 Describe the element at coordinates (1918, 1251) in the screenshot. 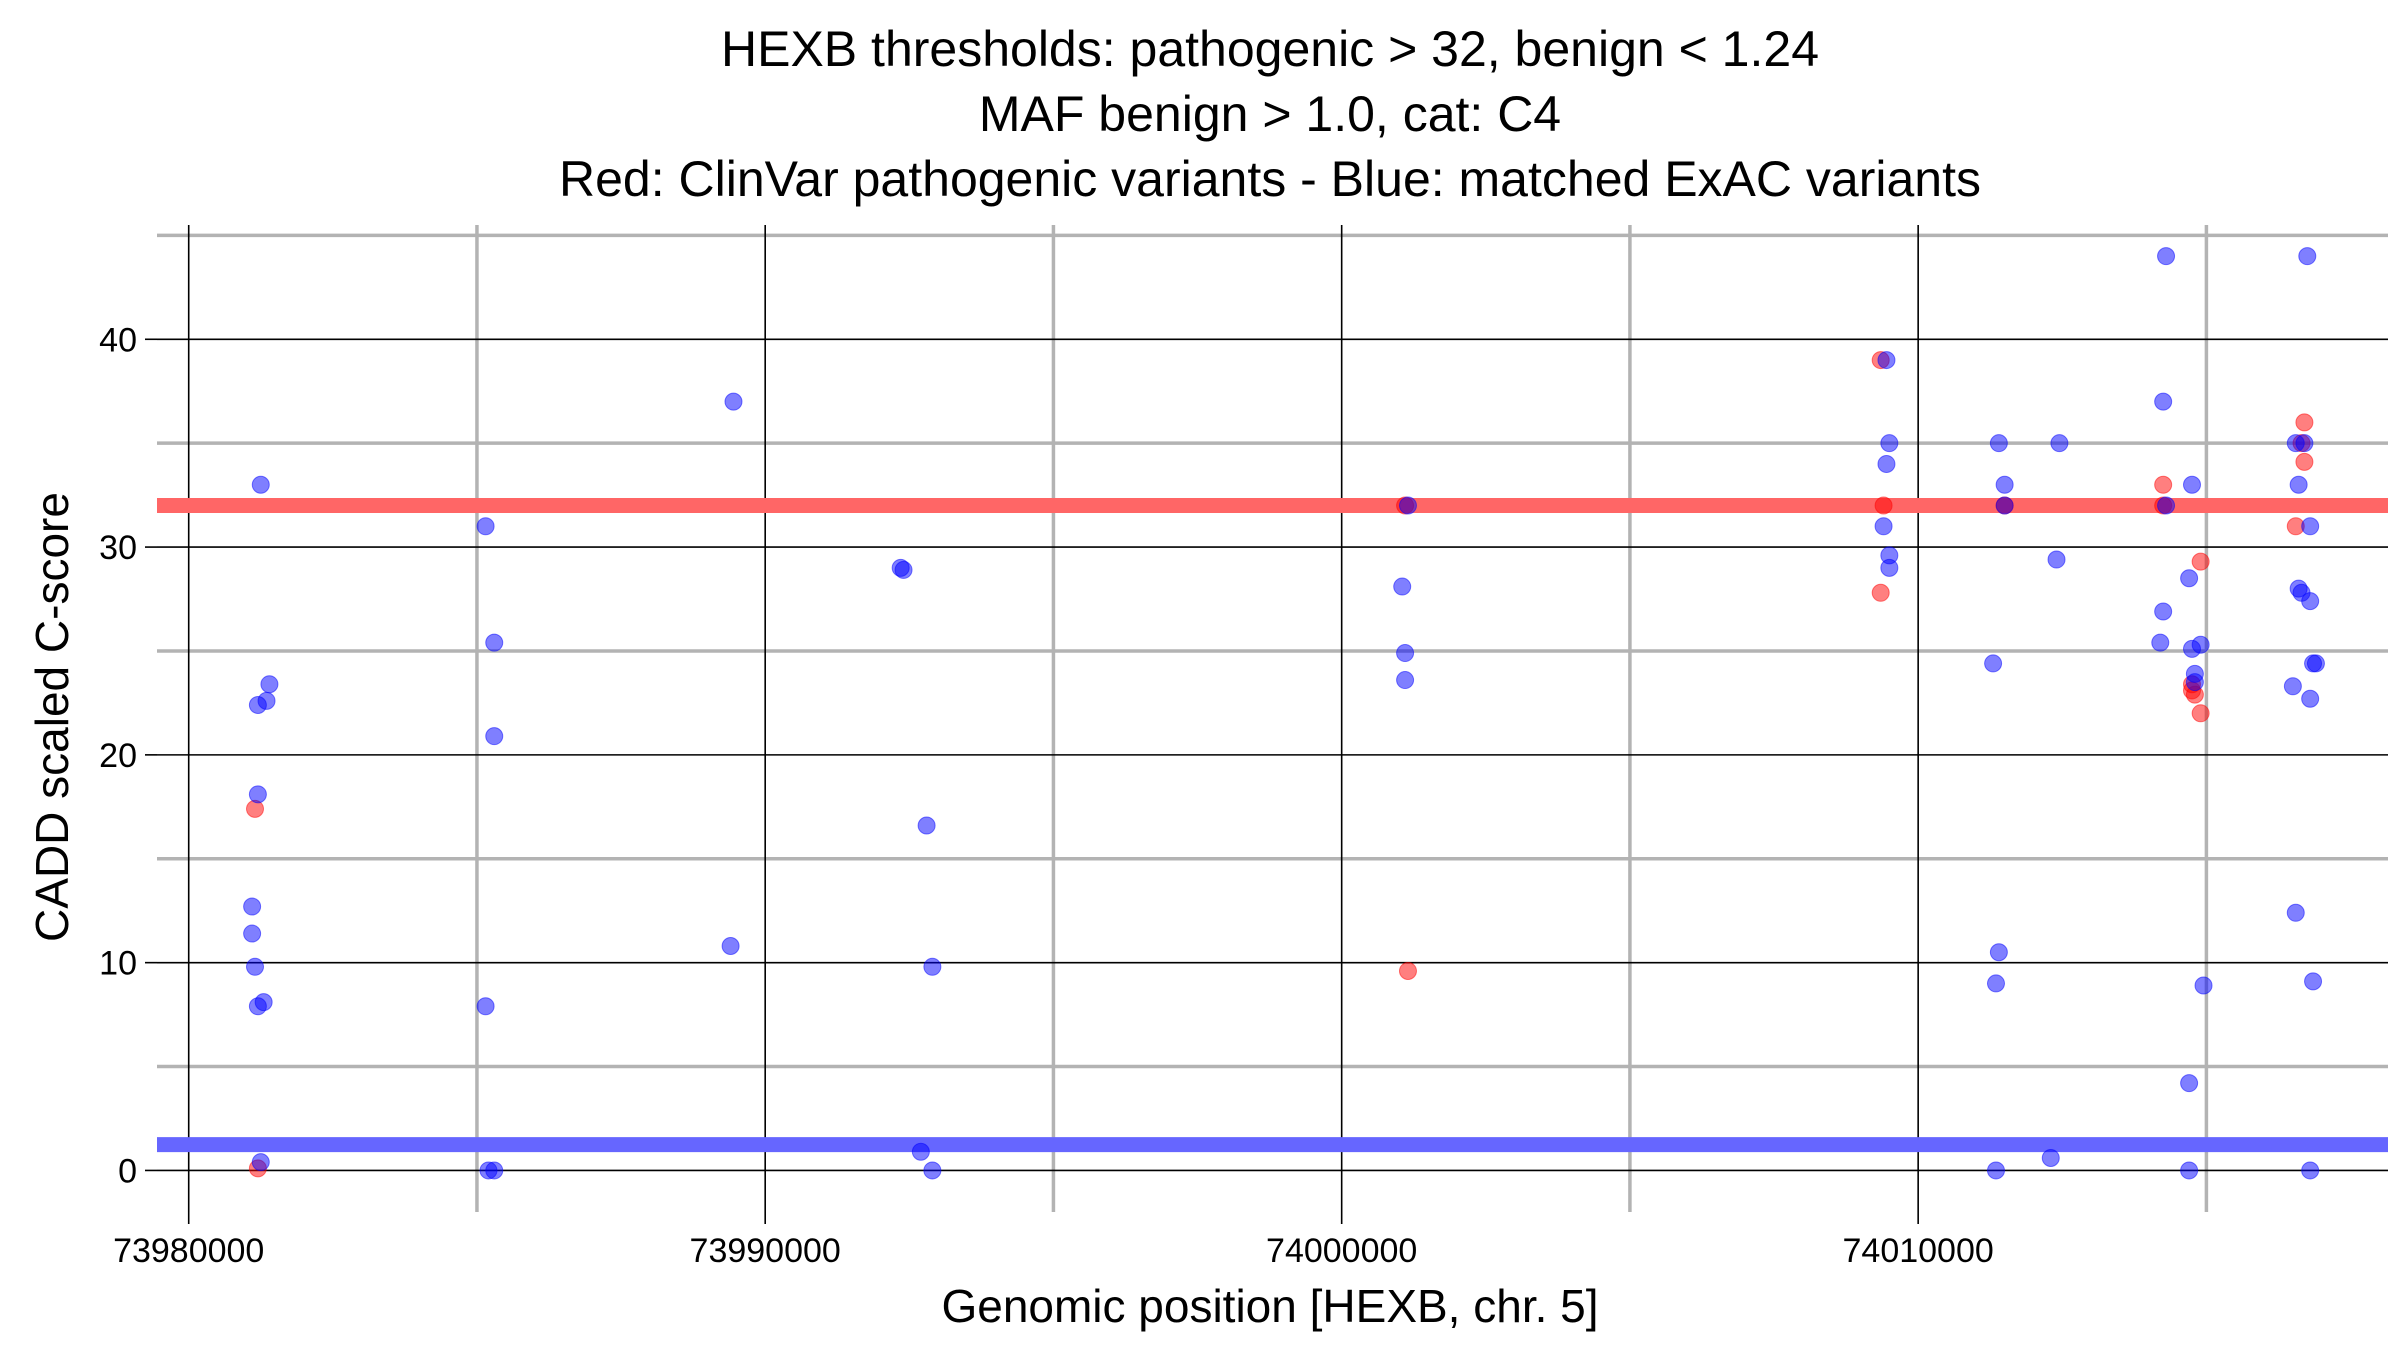

I see `x-tick-label: 74010000` at that location.